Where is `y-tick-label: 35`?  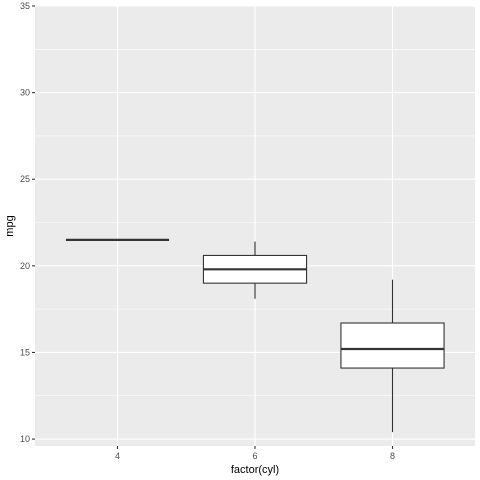
y-tick-label: 35 is located at coordinates (25, 6).